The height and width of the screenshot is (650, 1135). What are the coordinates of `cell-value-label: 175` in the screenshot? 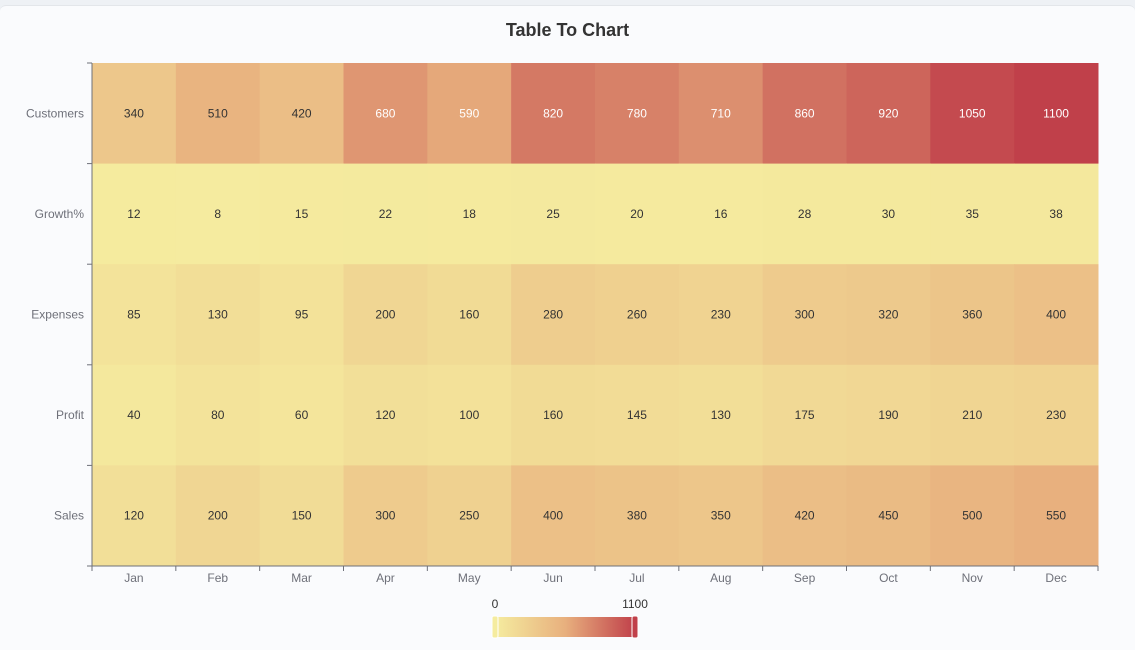 It's located at (805, 415).